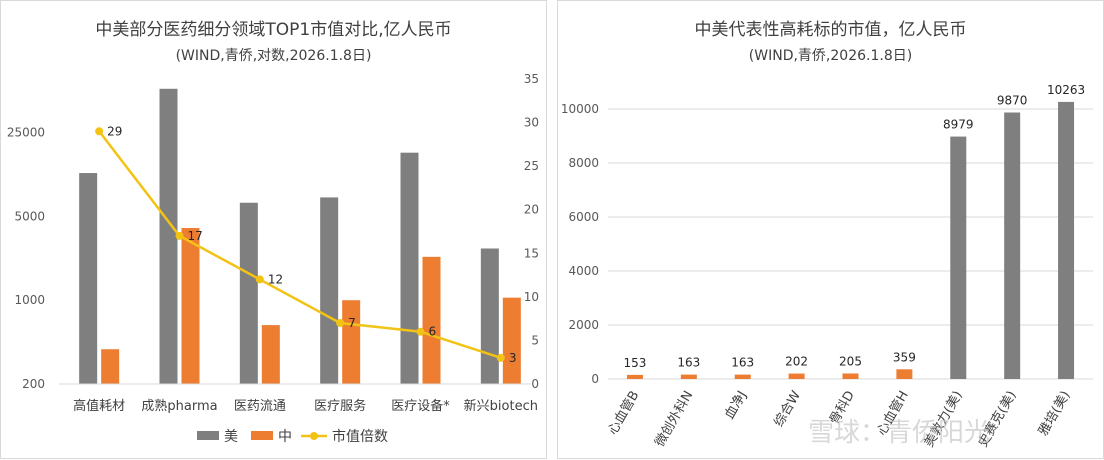  I want to click on x-category-label: 心血管B, so click(623, 413).